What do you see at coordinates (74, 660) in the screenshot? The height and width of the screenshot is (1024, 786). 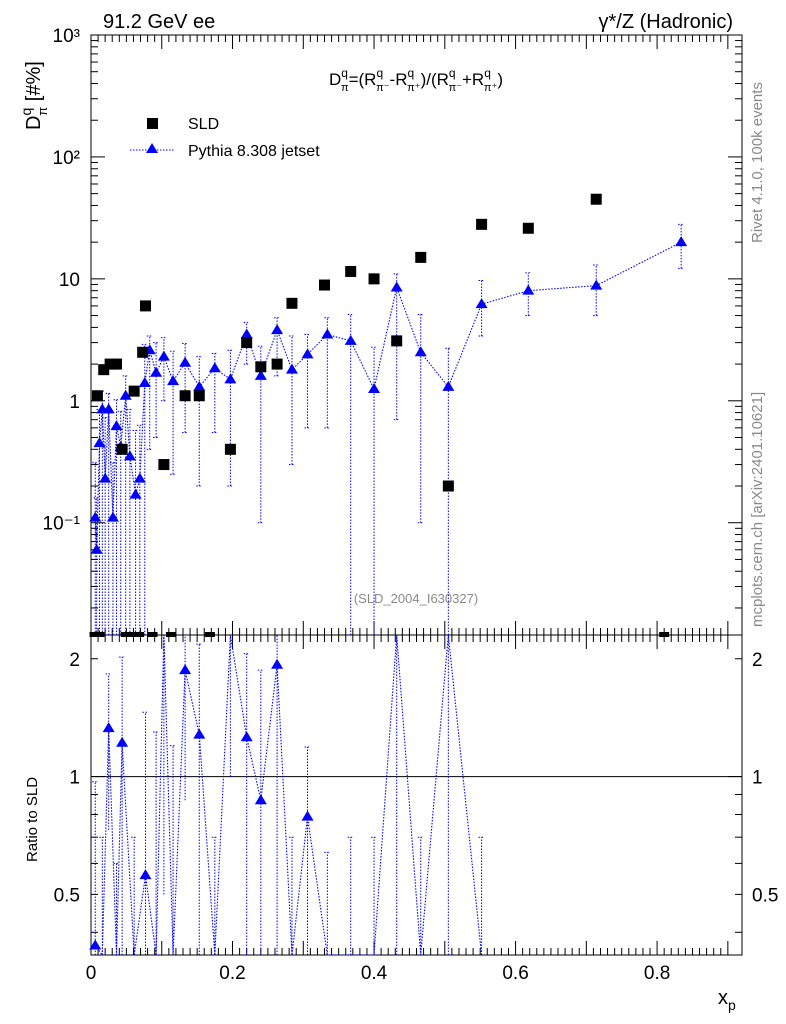 I see `ratio-y-tick-label: 2` at bounding box center [74, 660].